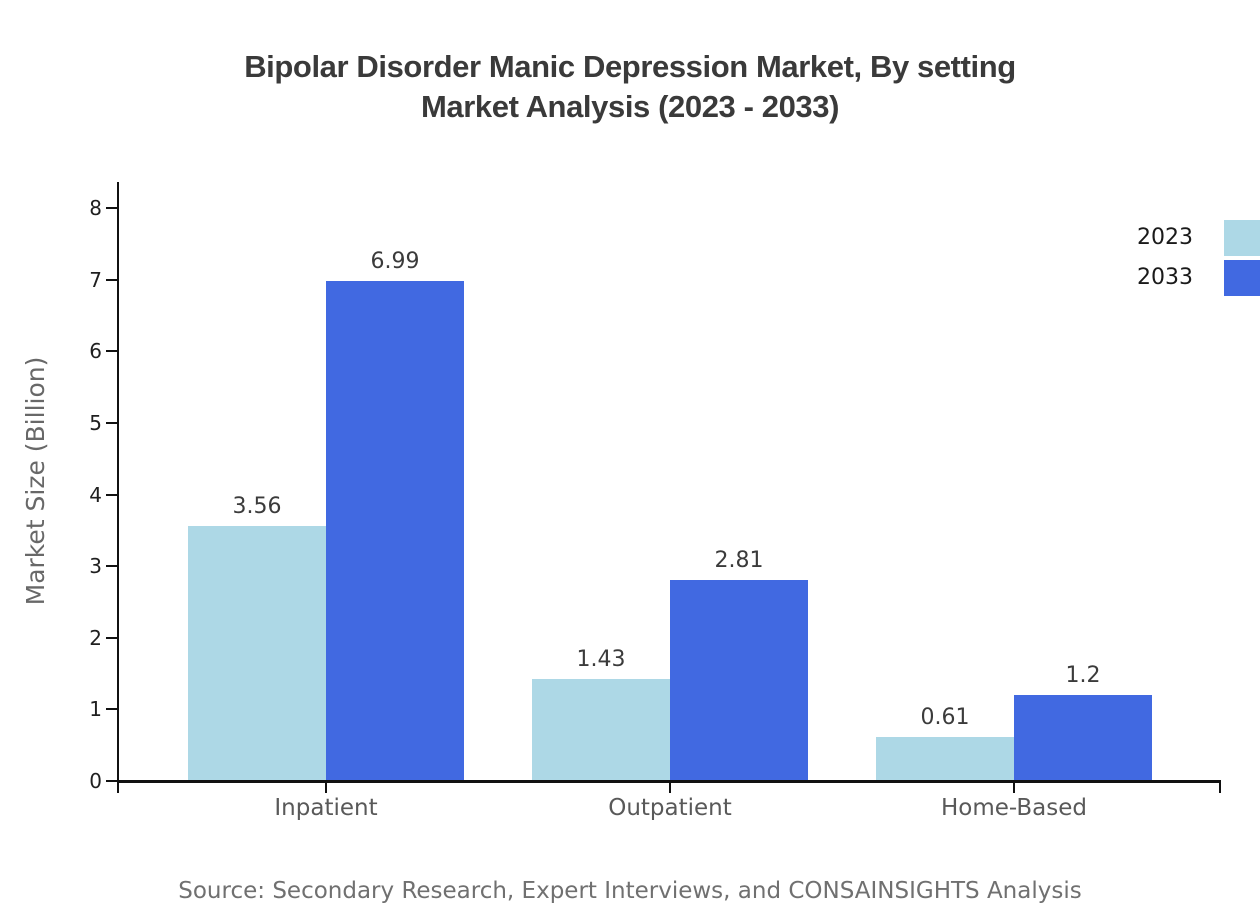 The width and height of the screenshot is (1260, 920). What do you see at coordinates (395, 261) in the screenshot?
I see `value-label-2033-inpatient: 6.99` at bounding box center [395, 261].